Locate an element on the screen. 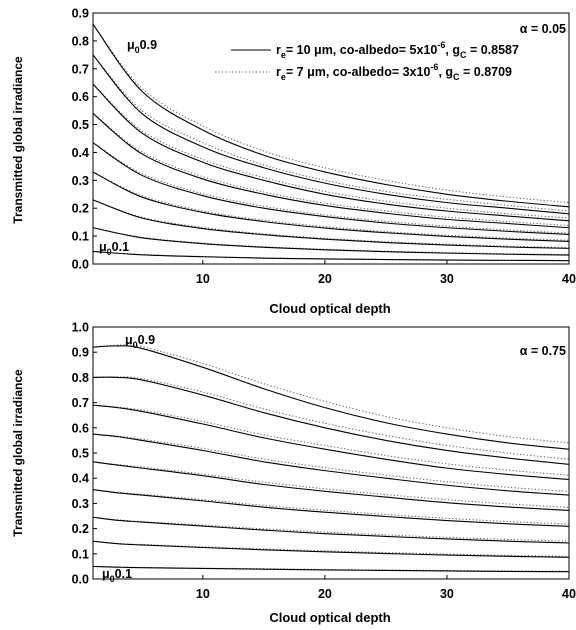  bottom-x-tick-label: 40 is located at coordinates (569, 594).